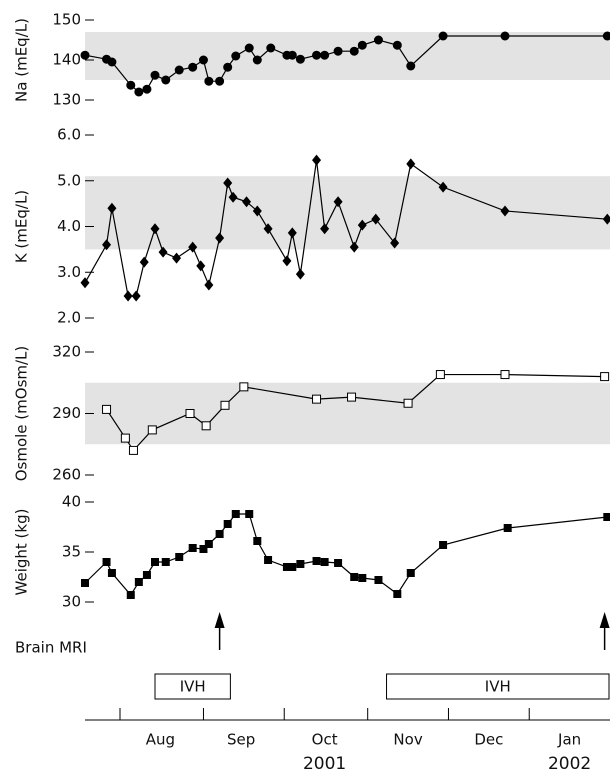  I want to click on x-tick-label: Sep, so click(241, 740).